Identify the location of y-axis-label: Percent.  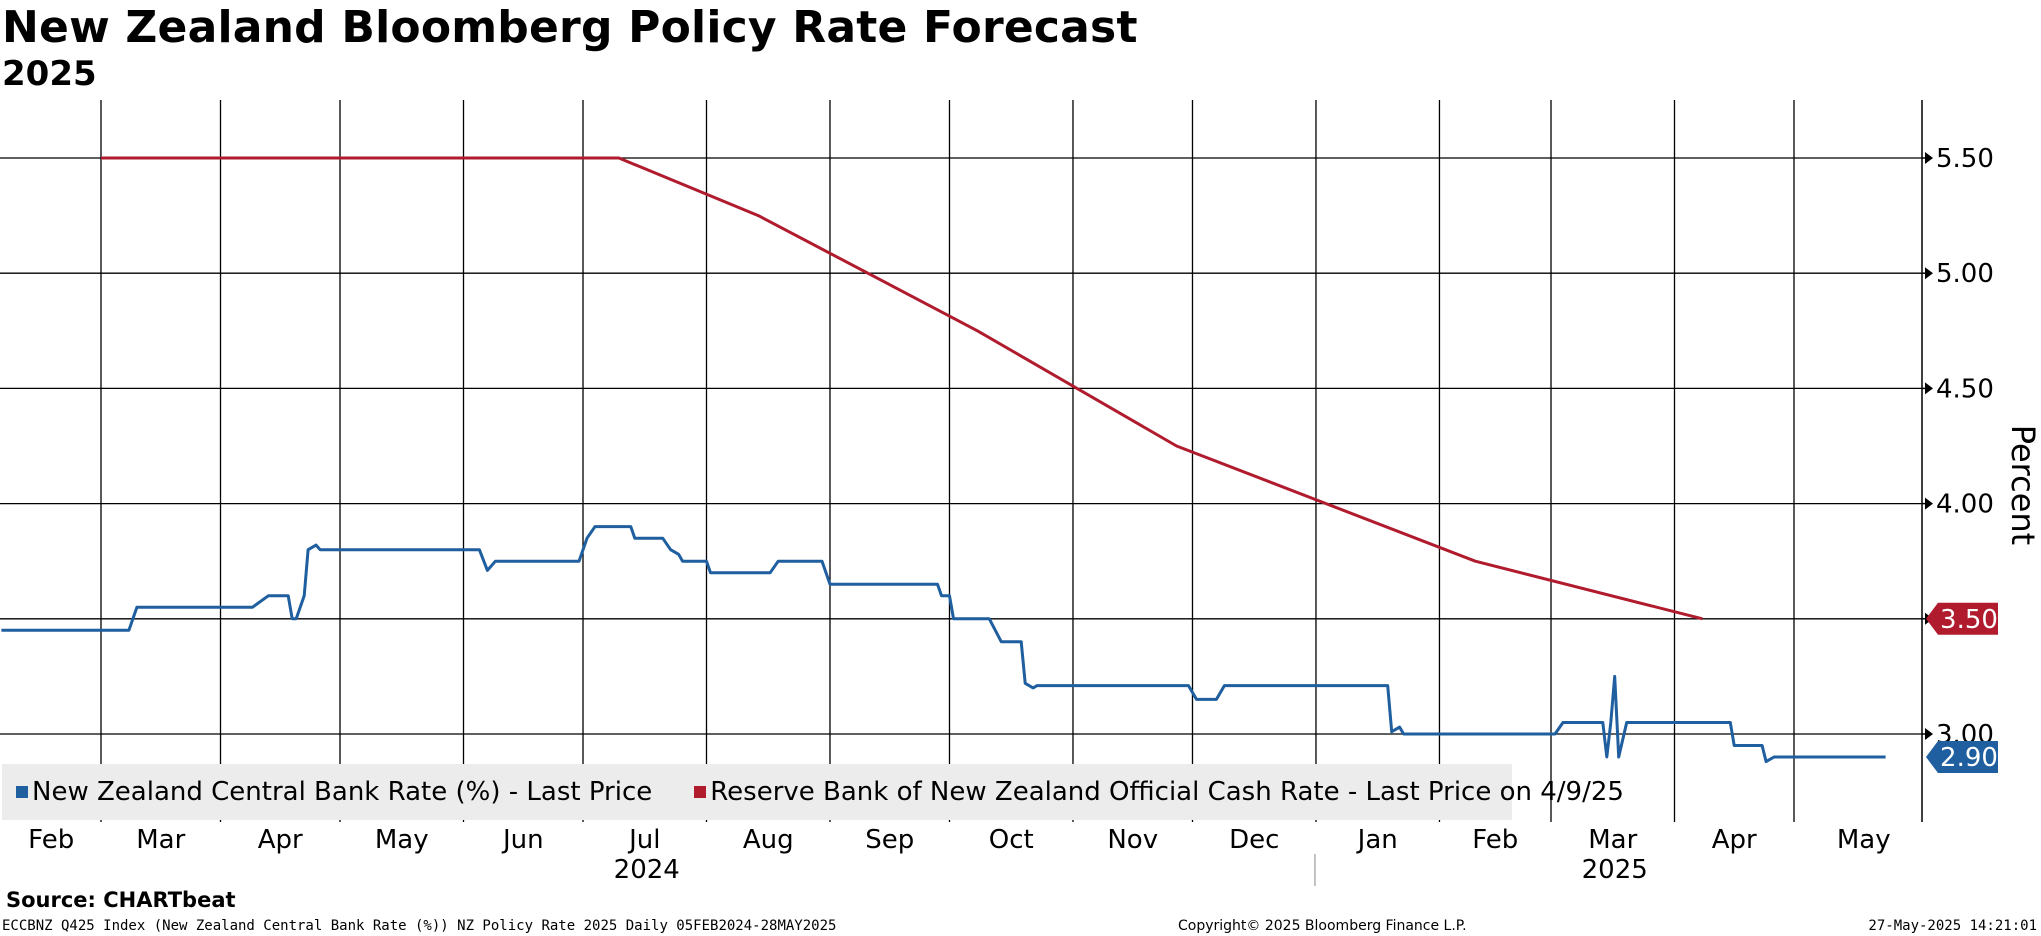
(2022, 485).